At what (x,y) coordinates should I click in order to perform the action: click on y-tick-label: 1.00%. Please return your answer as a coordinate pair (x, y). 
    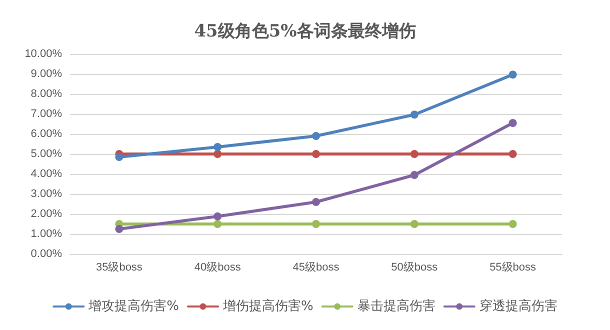
    Looking at the image, I should click on (46, 234).